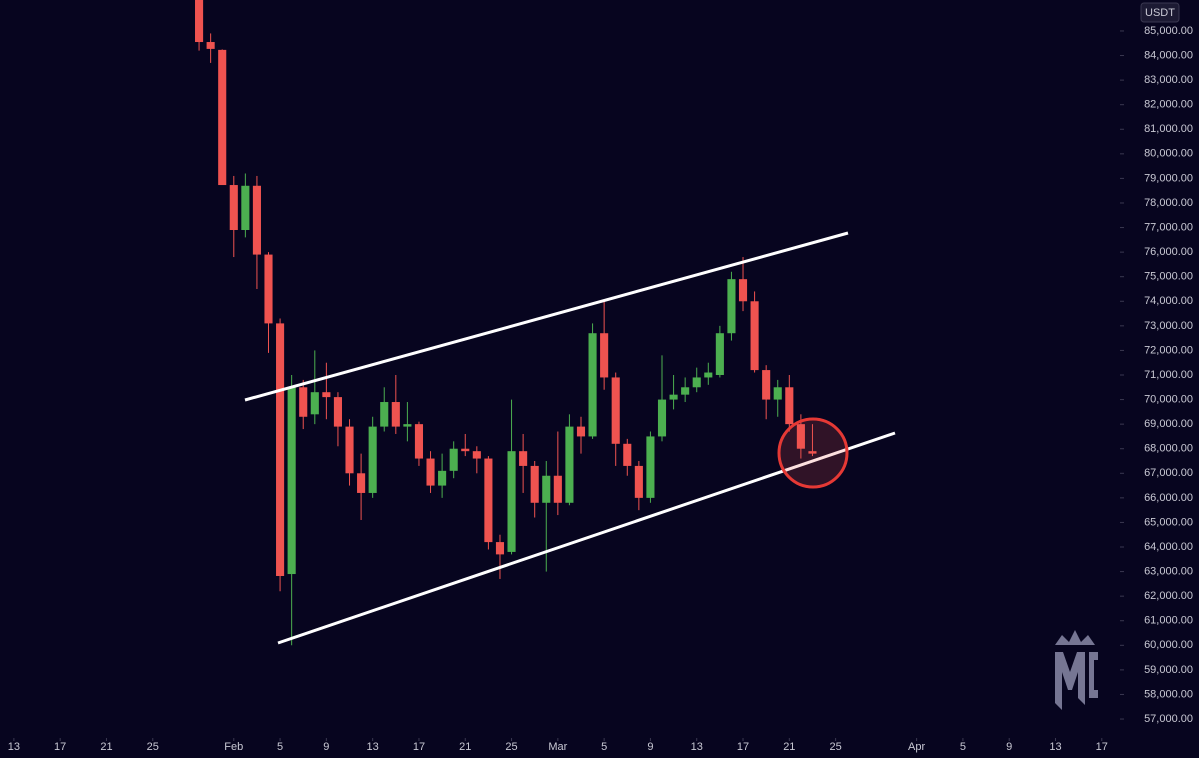 This screenshot has height=758, width=1199. I want to click on y-tick-label: 76,000.00, so click(1168, 252).